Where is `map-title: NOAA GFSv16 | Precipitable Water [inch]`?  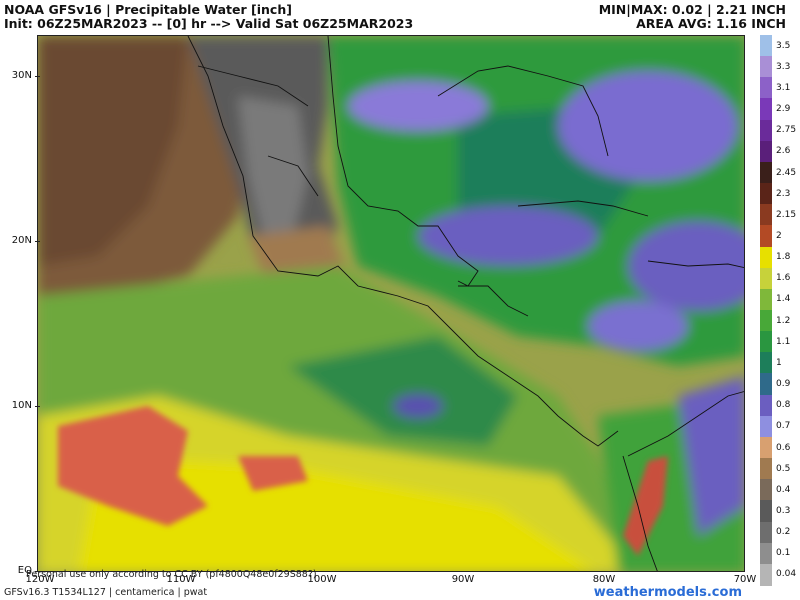 map-title: NOAA GFSv16 | Precipitable Water [inch] is located at coordinates (148, 9).